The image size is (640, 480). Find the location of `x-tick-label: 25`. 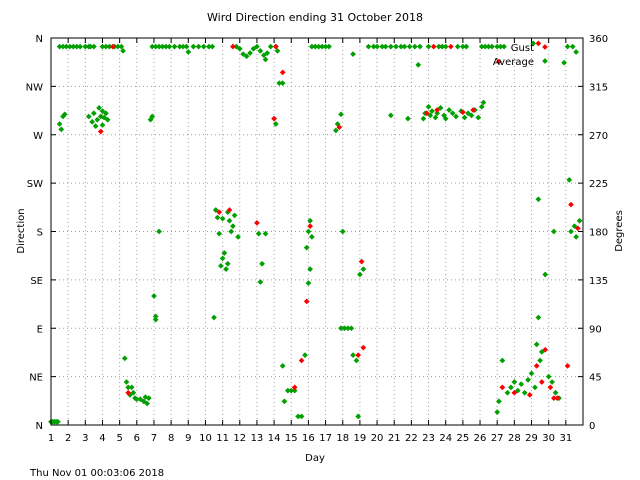

x-tick-label: 25 is located at coordinates (463, 438).